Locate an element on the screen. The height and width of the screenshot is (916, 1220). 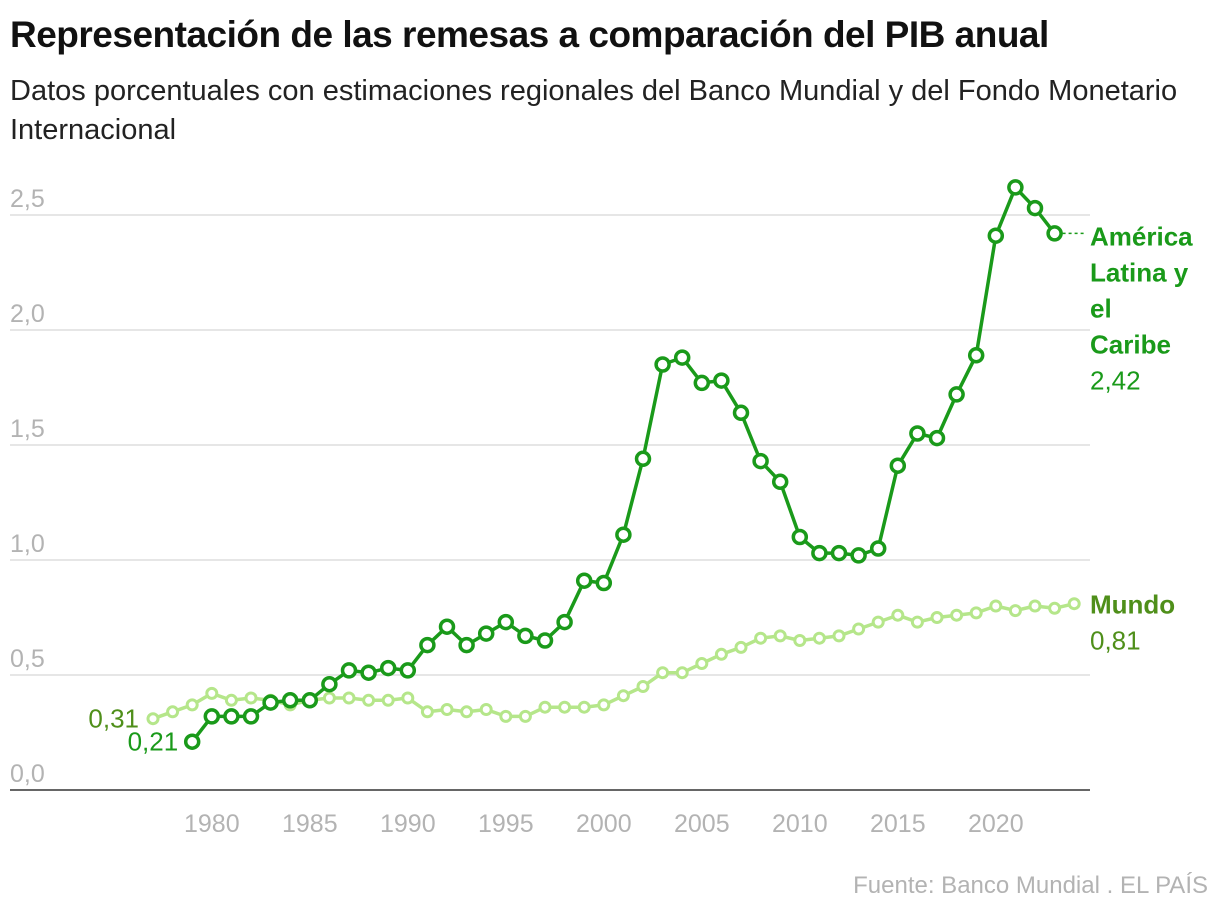
series-name-label: Mundo is located at coordinates (1132, 605).